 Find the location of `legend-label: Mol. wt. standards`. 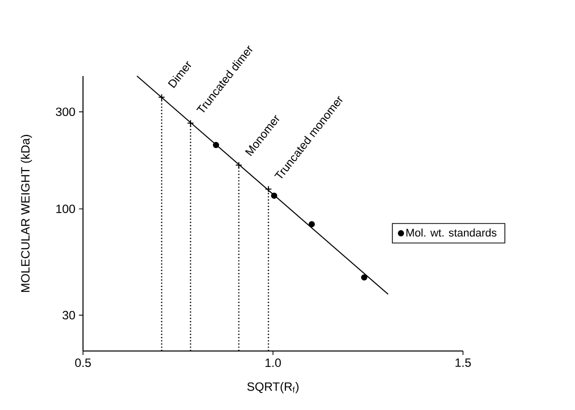

legend-label: Mol. wt. standards is located at coordinates (451, 232).